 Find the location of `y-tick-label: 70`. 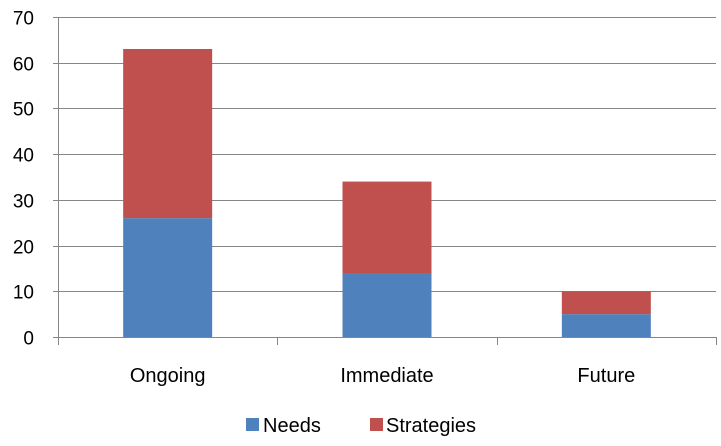

y-tick-label: 70 is located at coordinates (23, 19).